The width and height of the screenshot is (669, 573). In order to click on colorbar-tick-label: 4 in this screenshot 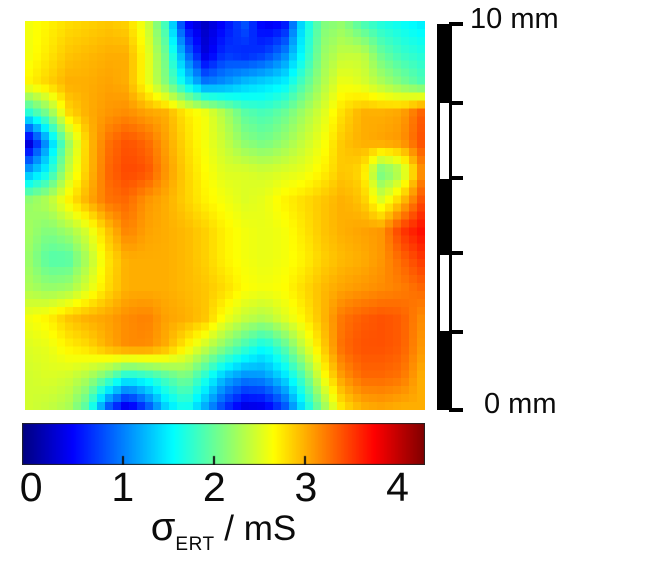, I will do `click(397, 487)`.